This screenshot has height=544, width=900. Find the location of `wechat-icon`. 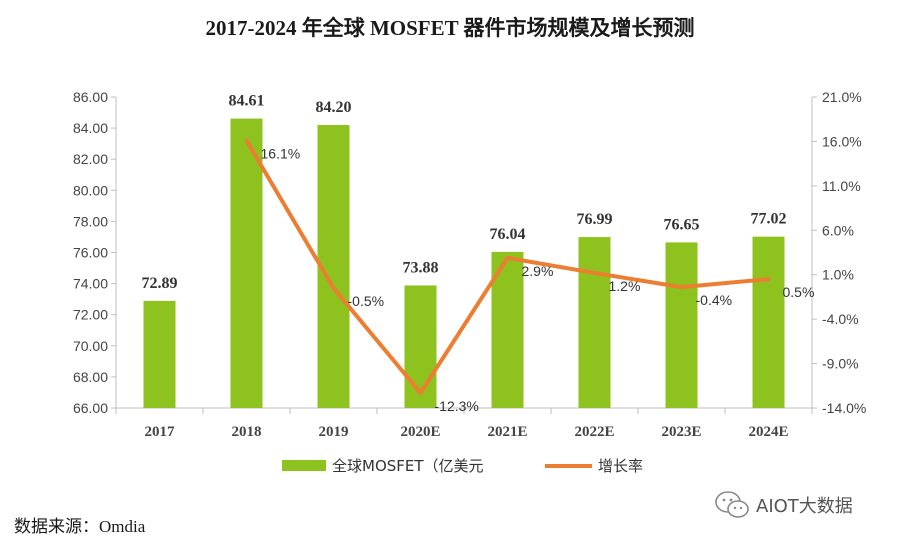

wechat-icon is located at coordinates (732, 504).